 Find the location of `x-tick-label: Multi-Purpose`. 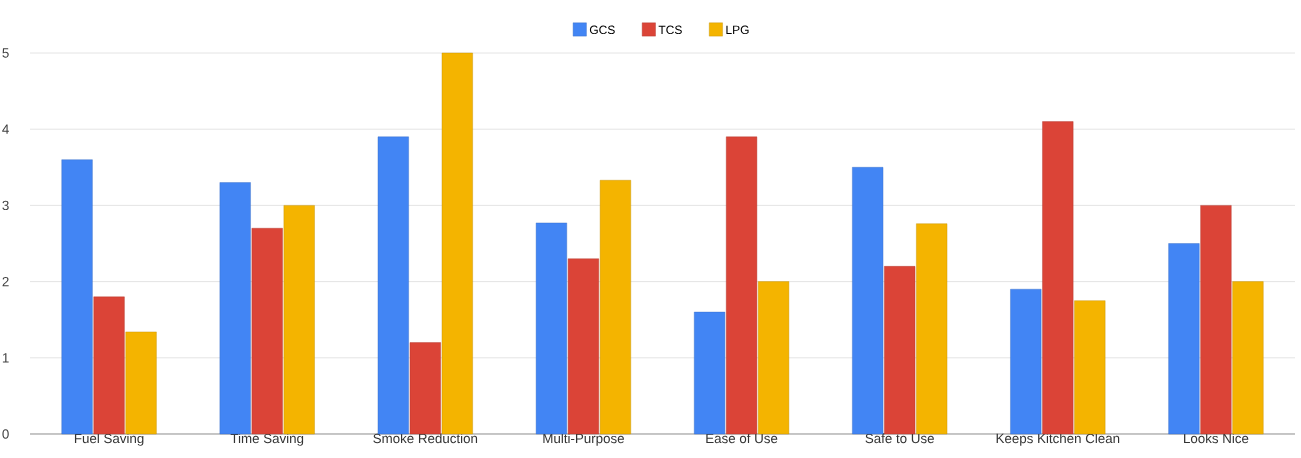

x-tick-label: Multi-Purpose is located at coordinates (583, 439).